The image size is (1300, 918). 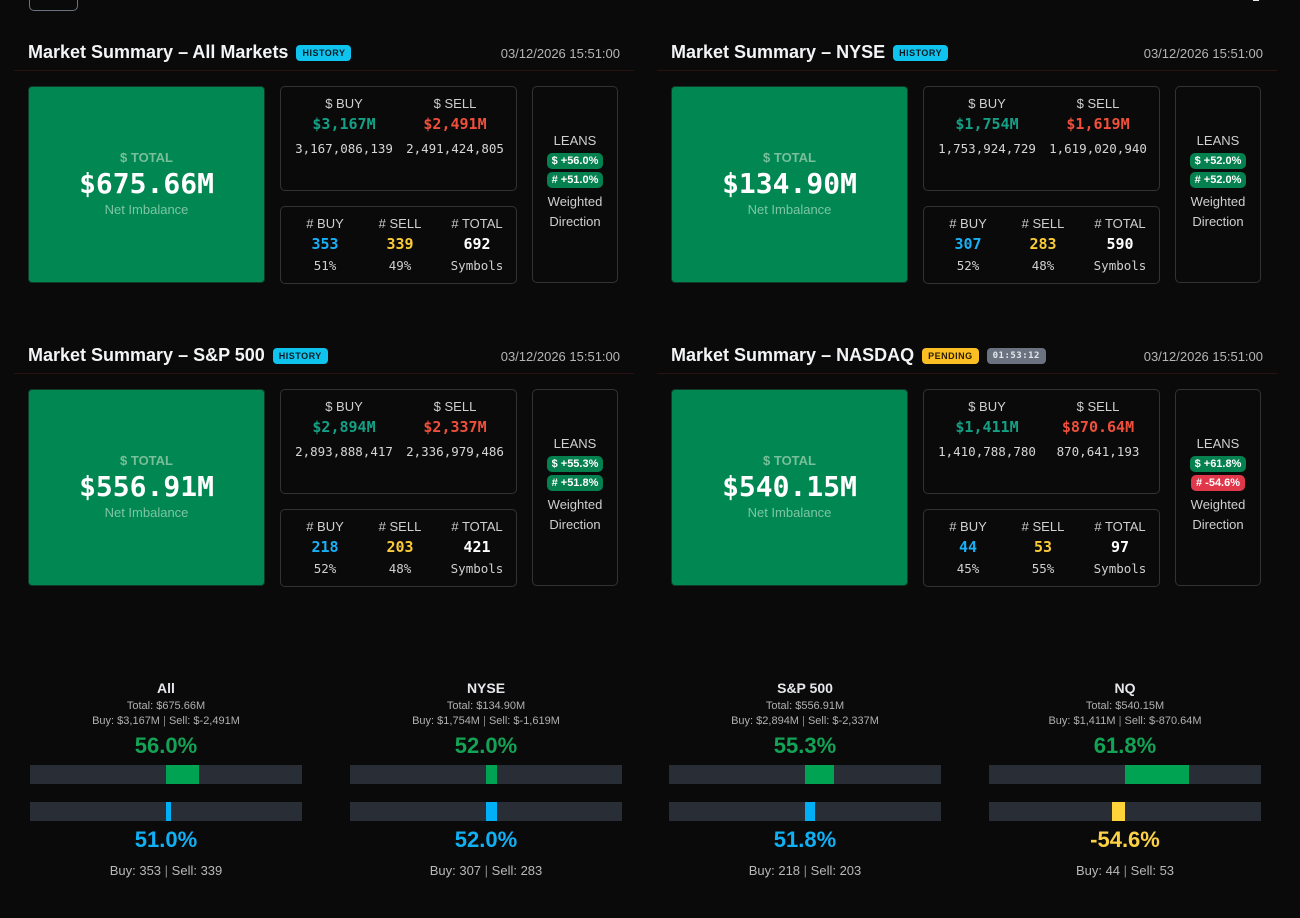 What do you see at coordinates (1125, 839) in the screenshot?
I see `count-lean-pct: -54.6%` at bounding box center [1125, 839].